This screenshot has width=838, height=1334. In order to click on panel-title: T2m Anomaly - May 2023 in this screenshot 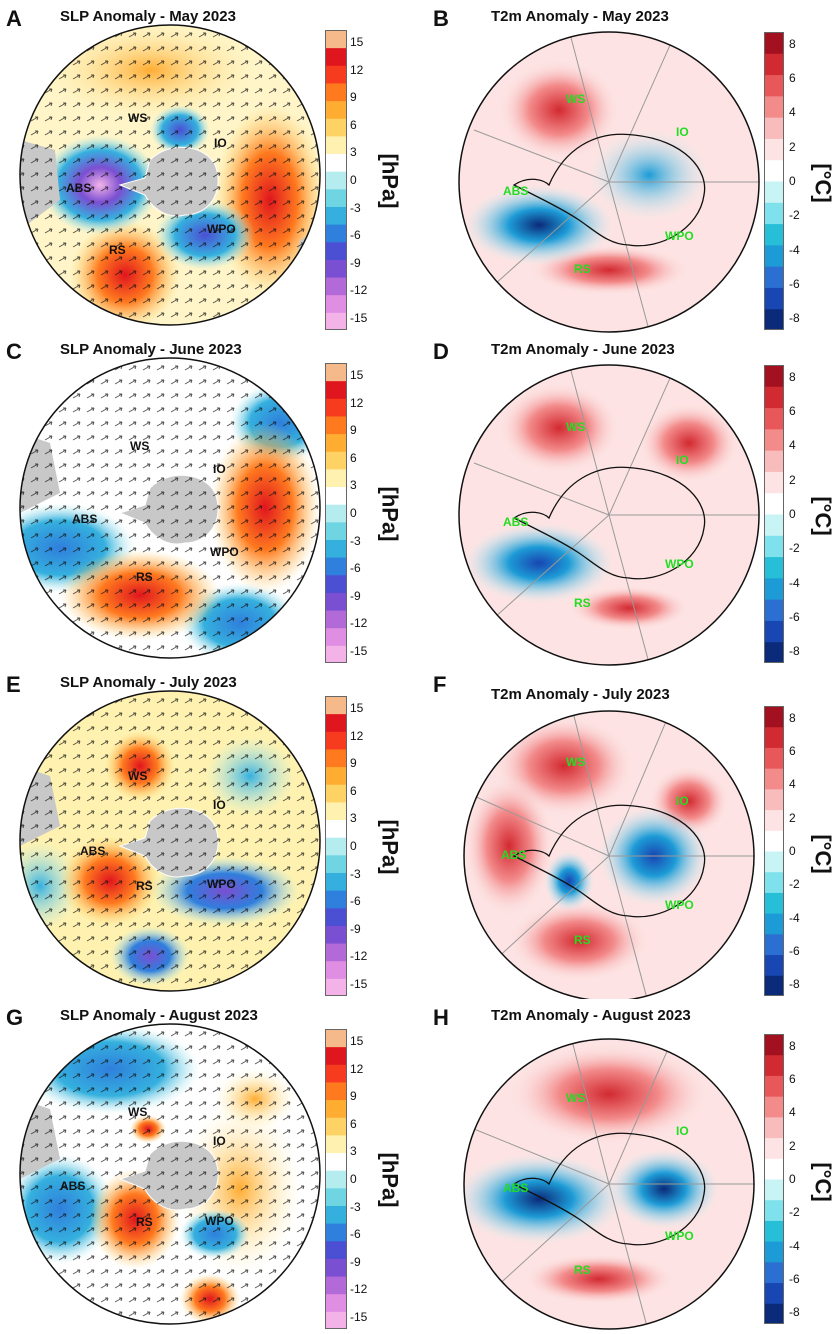, I will do `click(580, 16)`.